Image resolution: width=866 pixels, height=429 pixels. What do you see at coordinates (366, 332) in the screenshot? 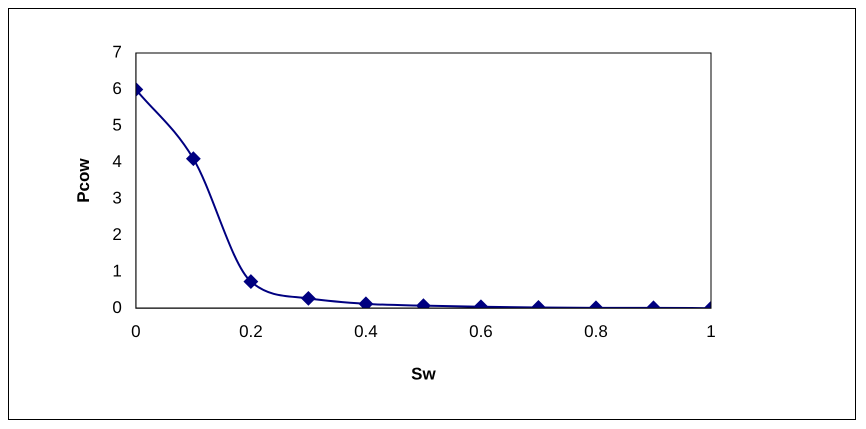
I see `x-tick-label: 0.4` at bounding box center [366, 332].